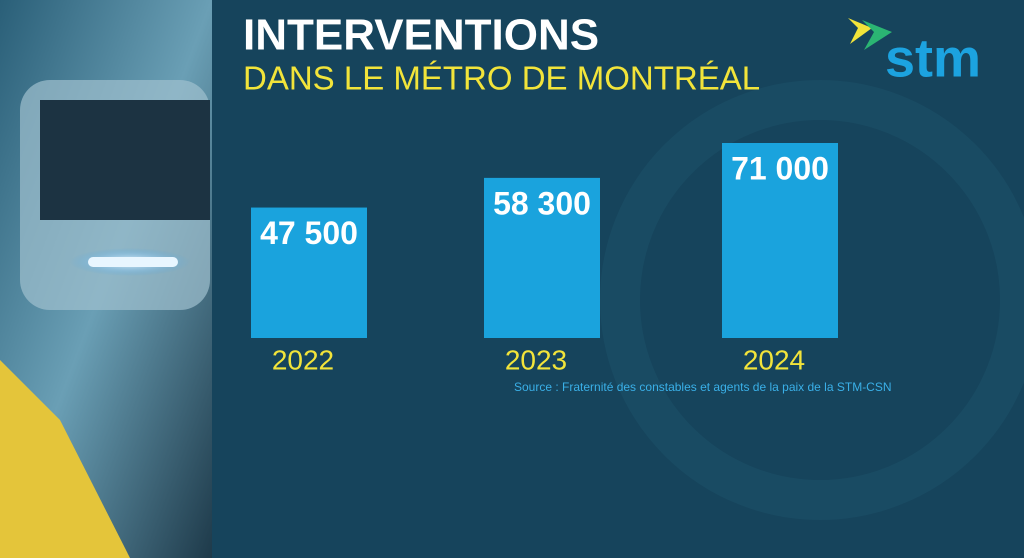 The image size is (1024, 558). I want to click on chart-title: INTERVENTIONS, so click(421, 35).